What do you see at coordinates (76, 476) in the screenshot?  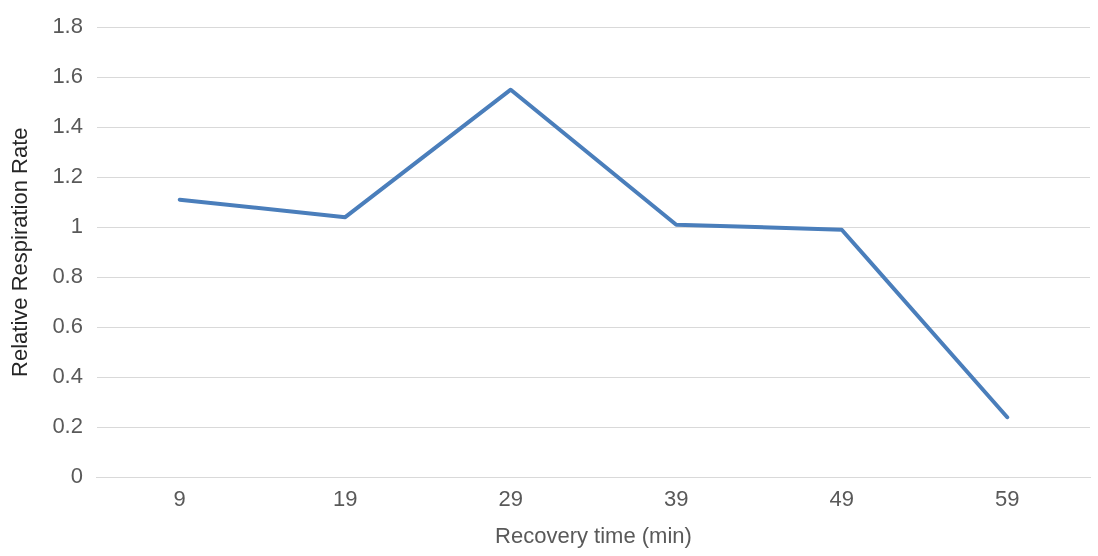 I see `y-tick-label: 0` at bounding box center [76, 476].